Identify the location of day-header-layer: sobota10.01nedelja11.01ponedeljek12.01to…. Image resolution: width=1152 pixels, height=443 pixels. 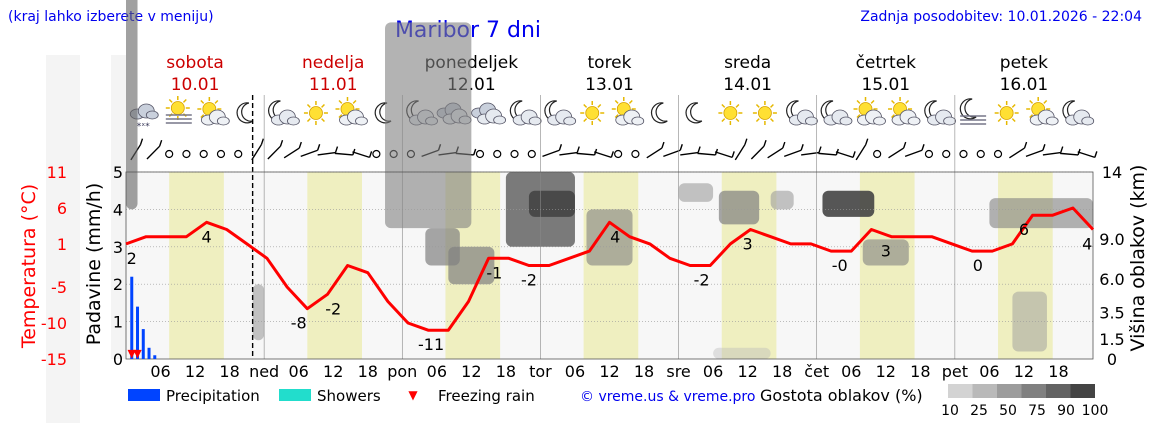
(607, 74).